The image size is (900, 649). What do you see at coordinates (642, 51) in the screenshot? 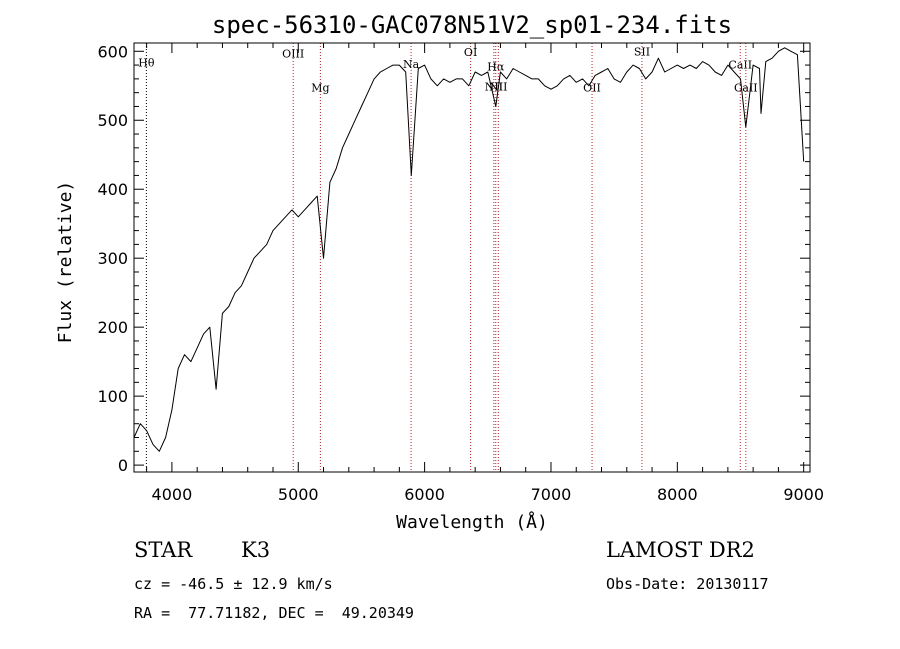
I see `line-marker-label-9: SII` at bounding box center [642, 51].